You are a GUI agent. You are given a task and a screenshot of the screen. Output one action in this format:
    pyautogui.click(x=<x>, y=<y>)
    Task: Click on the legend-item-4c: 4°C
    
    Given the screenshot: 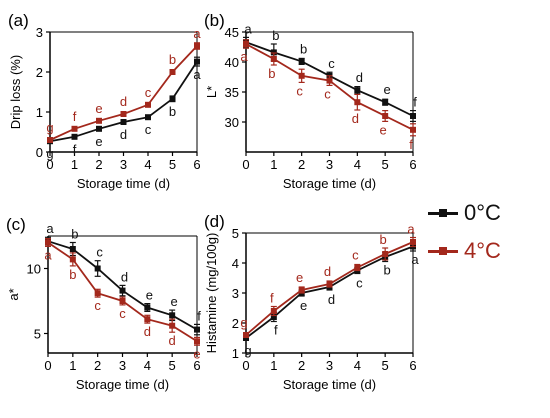 What is the action you would take?
    pyautogui.click(x=487, y=251)
    